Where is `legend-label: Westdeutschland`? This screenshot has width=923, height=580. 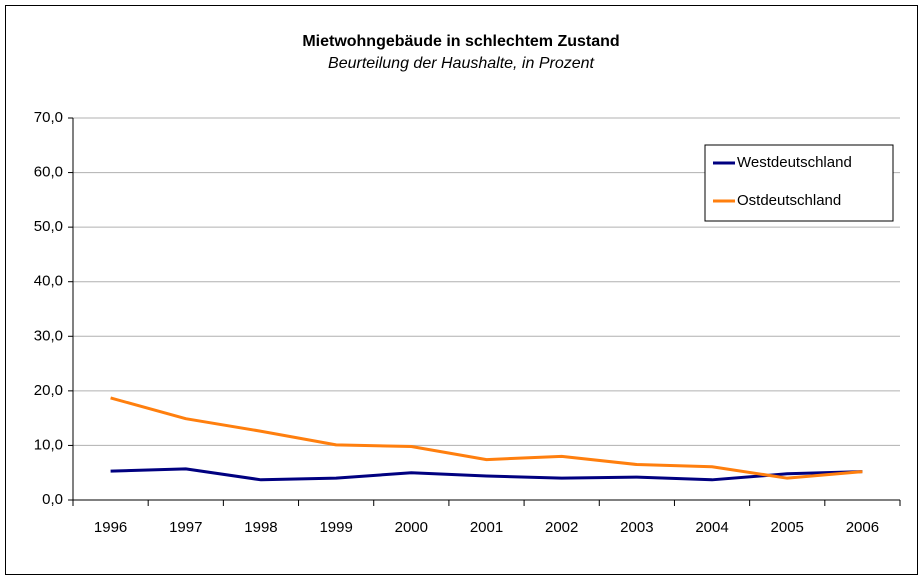
legend-label: Westdeutschland is located at coordinates (794, 162).